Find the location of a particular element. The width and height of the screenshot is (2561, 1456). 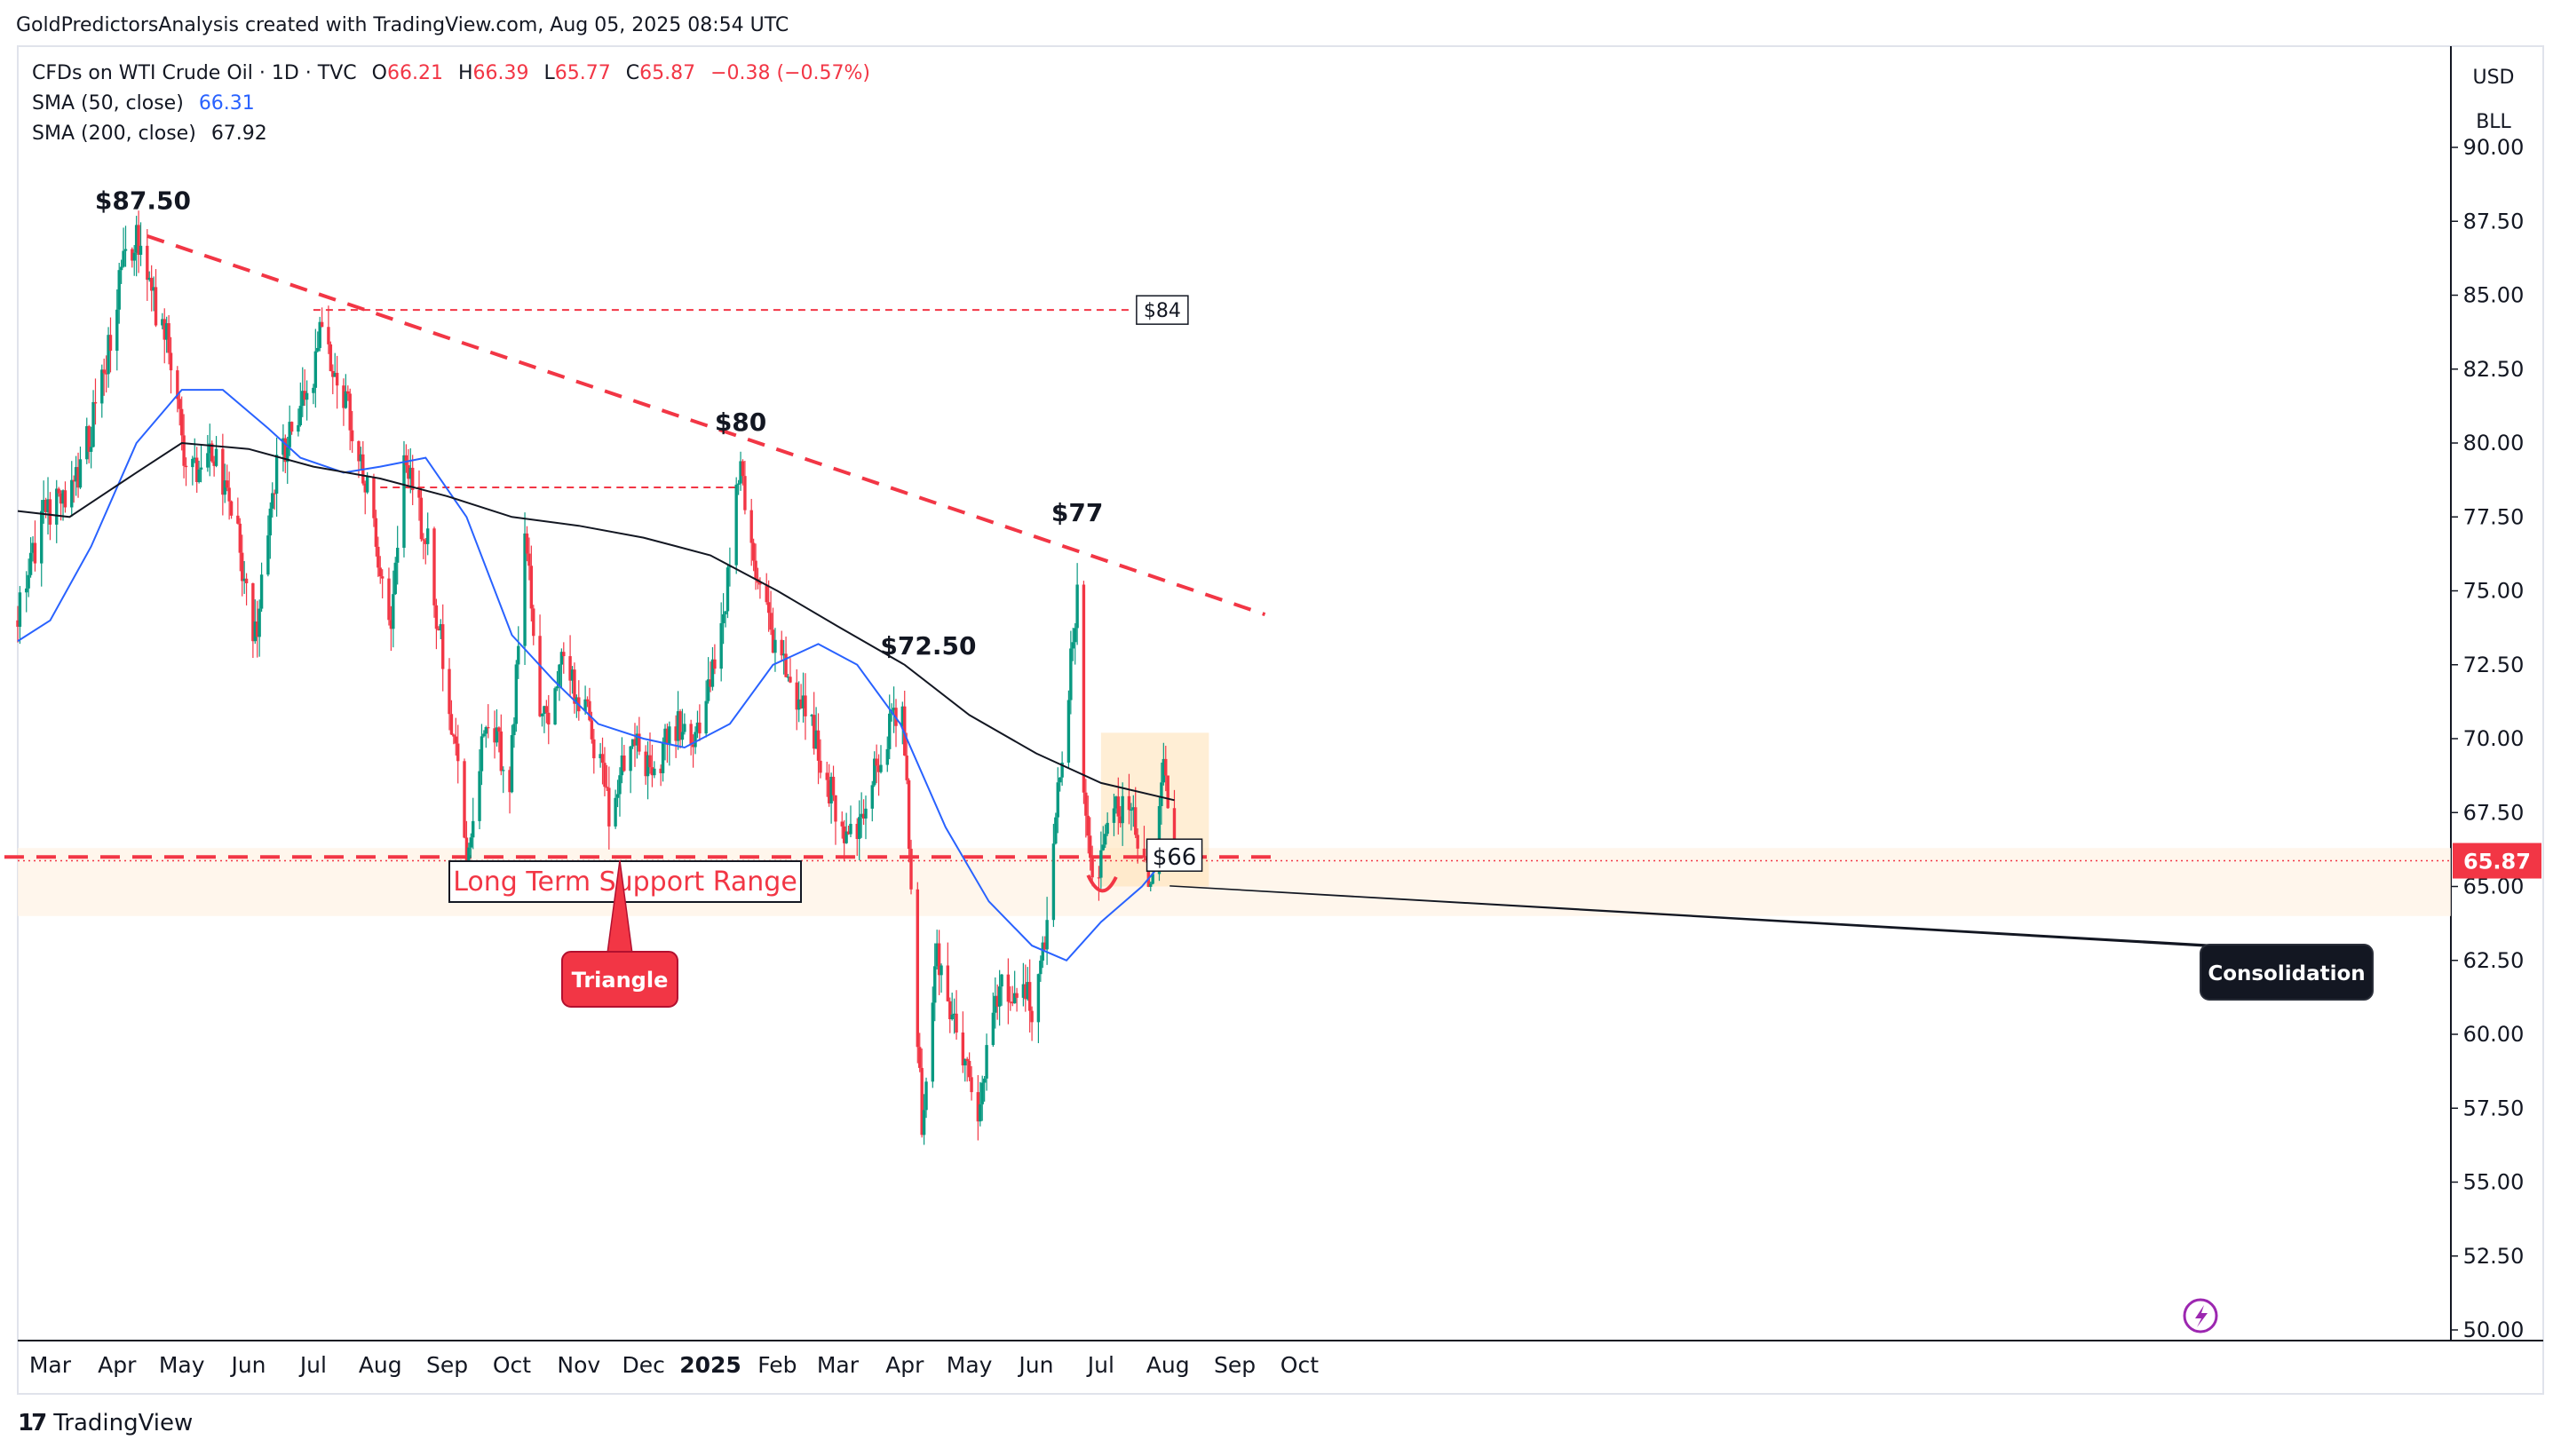

x-tick-label: Apr is located at coordinates (905, 1365).